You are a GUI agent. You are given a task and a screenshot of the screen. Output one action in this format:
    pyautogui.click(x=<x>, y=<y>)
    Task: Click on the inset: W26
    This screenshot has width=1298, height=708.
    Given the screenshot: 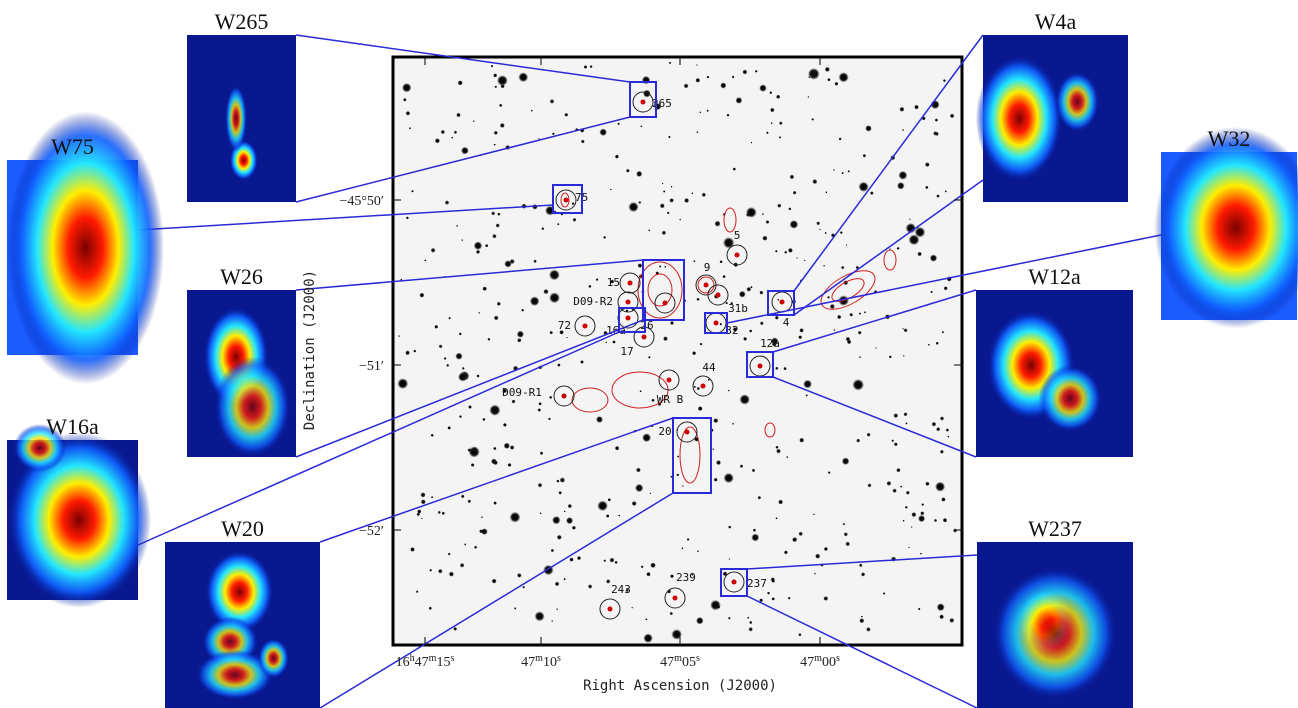 What is the action you would take?
    pyautogui.click(x=241, y=360)
    